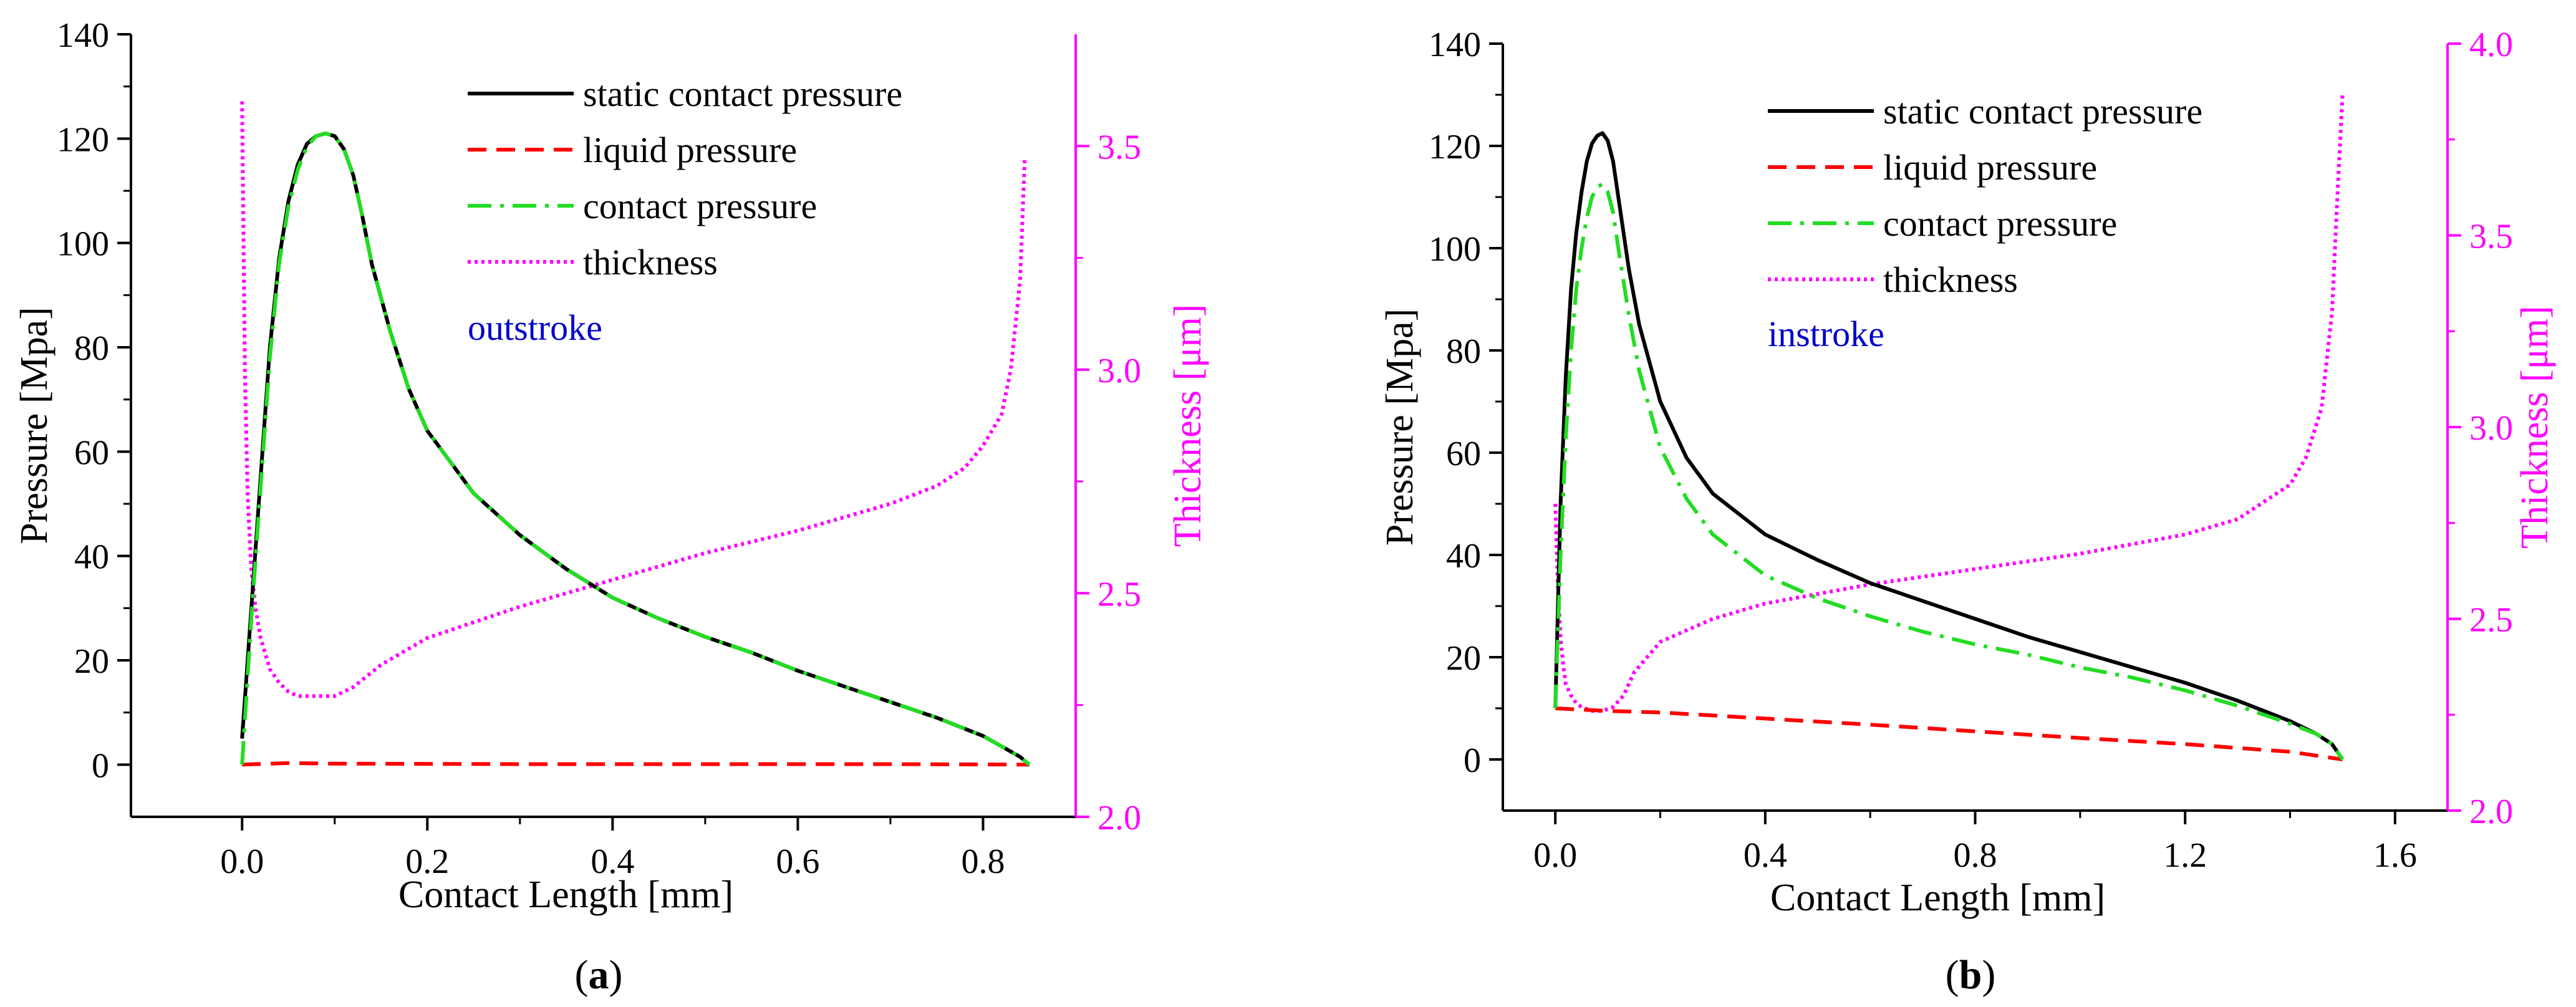  What do you see at coordinates (797, 861) in the screenshot?
I see `x-tick-label: 0.6` at bounding box center [797, 861].